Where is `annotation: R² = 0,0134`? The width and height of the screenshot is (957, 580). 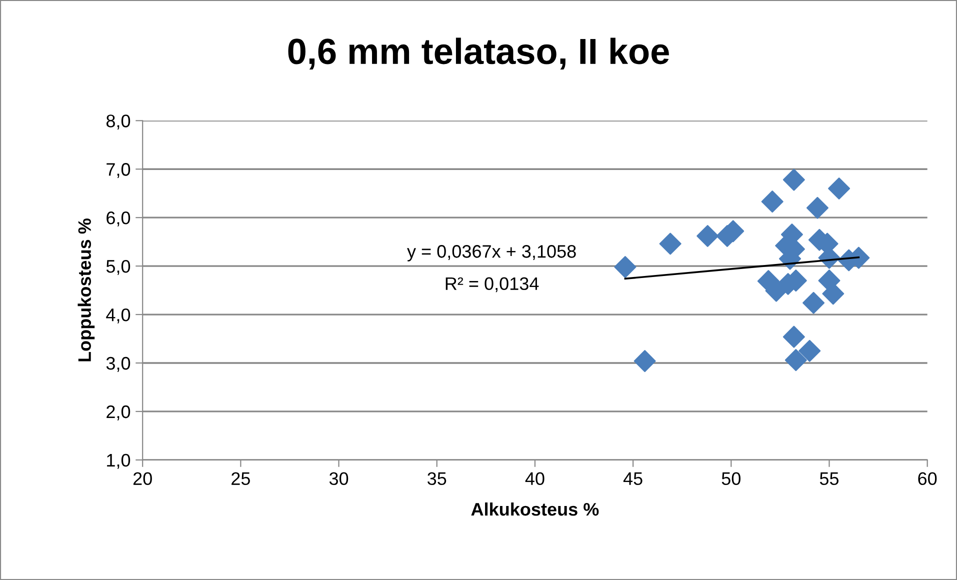 annotation: R² = 0,0134 is located at coordinates (492, 284).